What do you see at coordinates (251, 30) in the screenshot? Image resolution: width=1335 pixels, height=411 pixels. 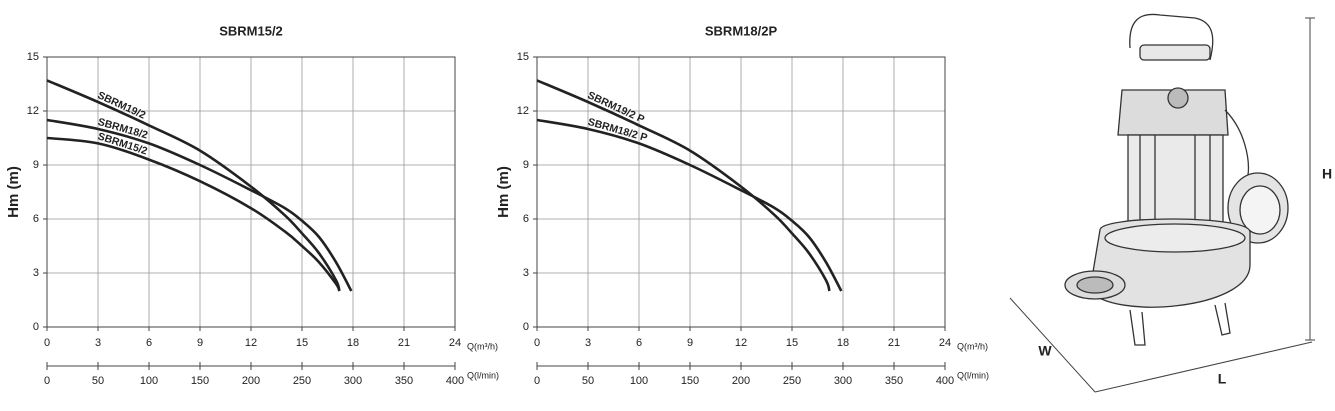 I see `chart-title: SBRM15/2` at bounding box center [251, 30].